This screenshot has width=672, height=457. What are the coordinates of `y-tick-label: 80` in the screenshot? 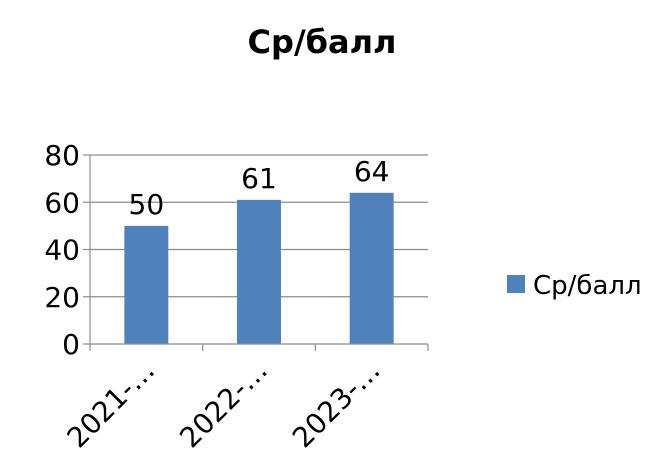 It's located at (62, 155).